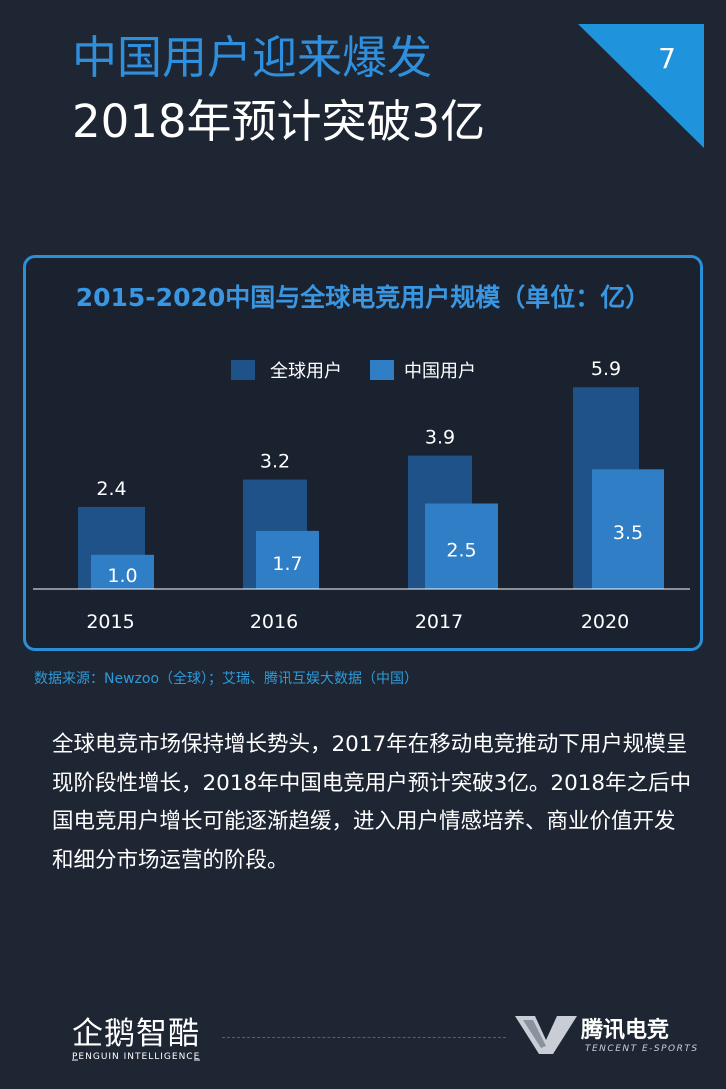 The height and width of the screenshot is (1089, 726). What do you see at coordinates (287, 564) in the screenshot?
I see `china-data-label: 1.7` at bounding box center [287, 564].